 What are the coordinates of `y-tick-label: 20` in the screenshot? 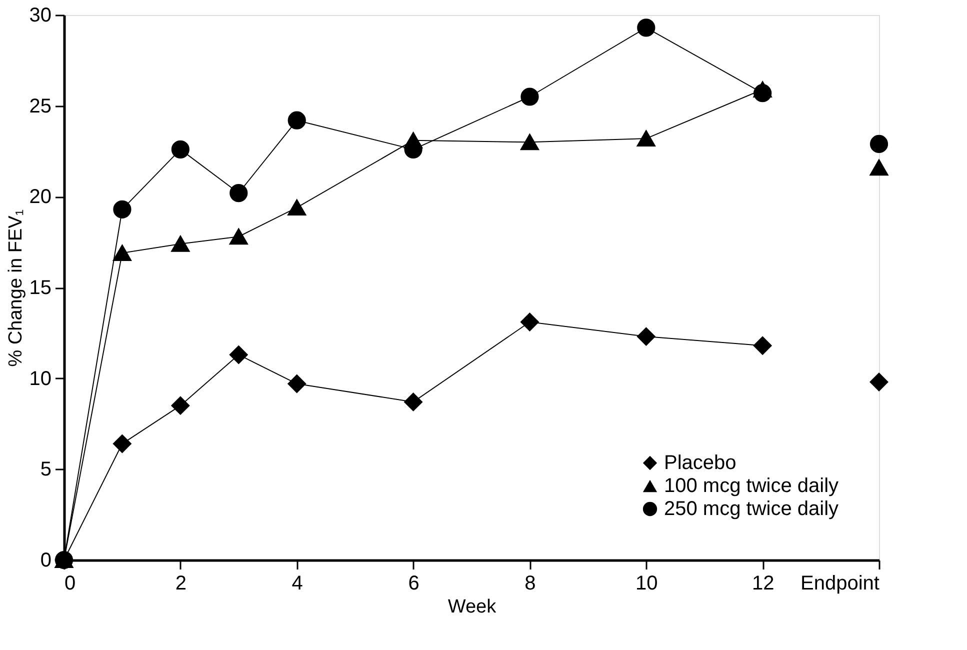 It's located at (40, 197).